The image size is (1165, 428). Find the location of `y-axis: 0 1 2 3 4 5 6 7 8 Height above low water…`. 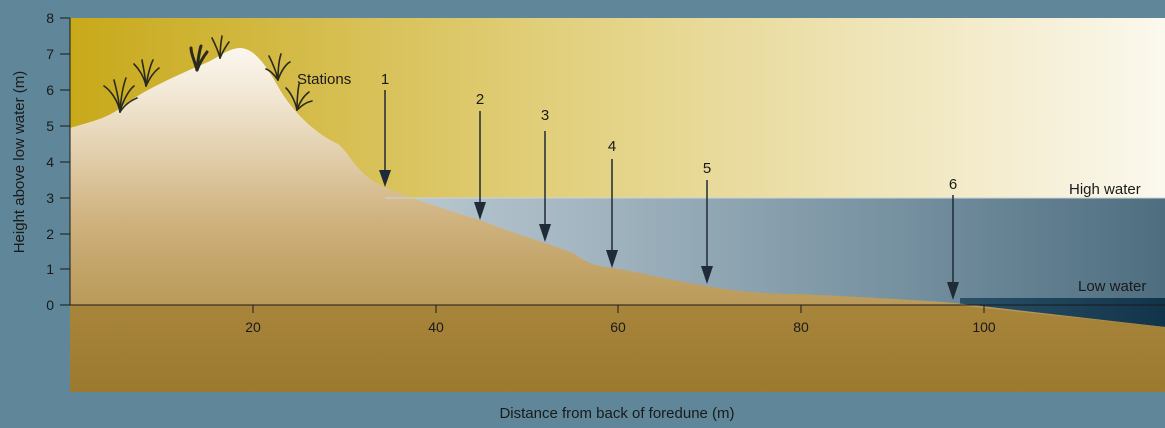

y-axis: 0 1 2 3 4 5 6 7 8 Height above low water… is located at coordinates (41, 161).